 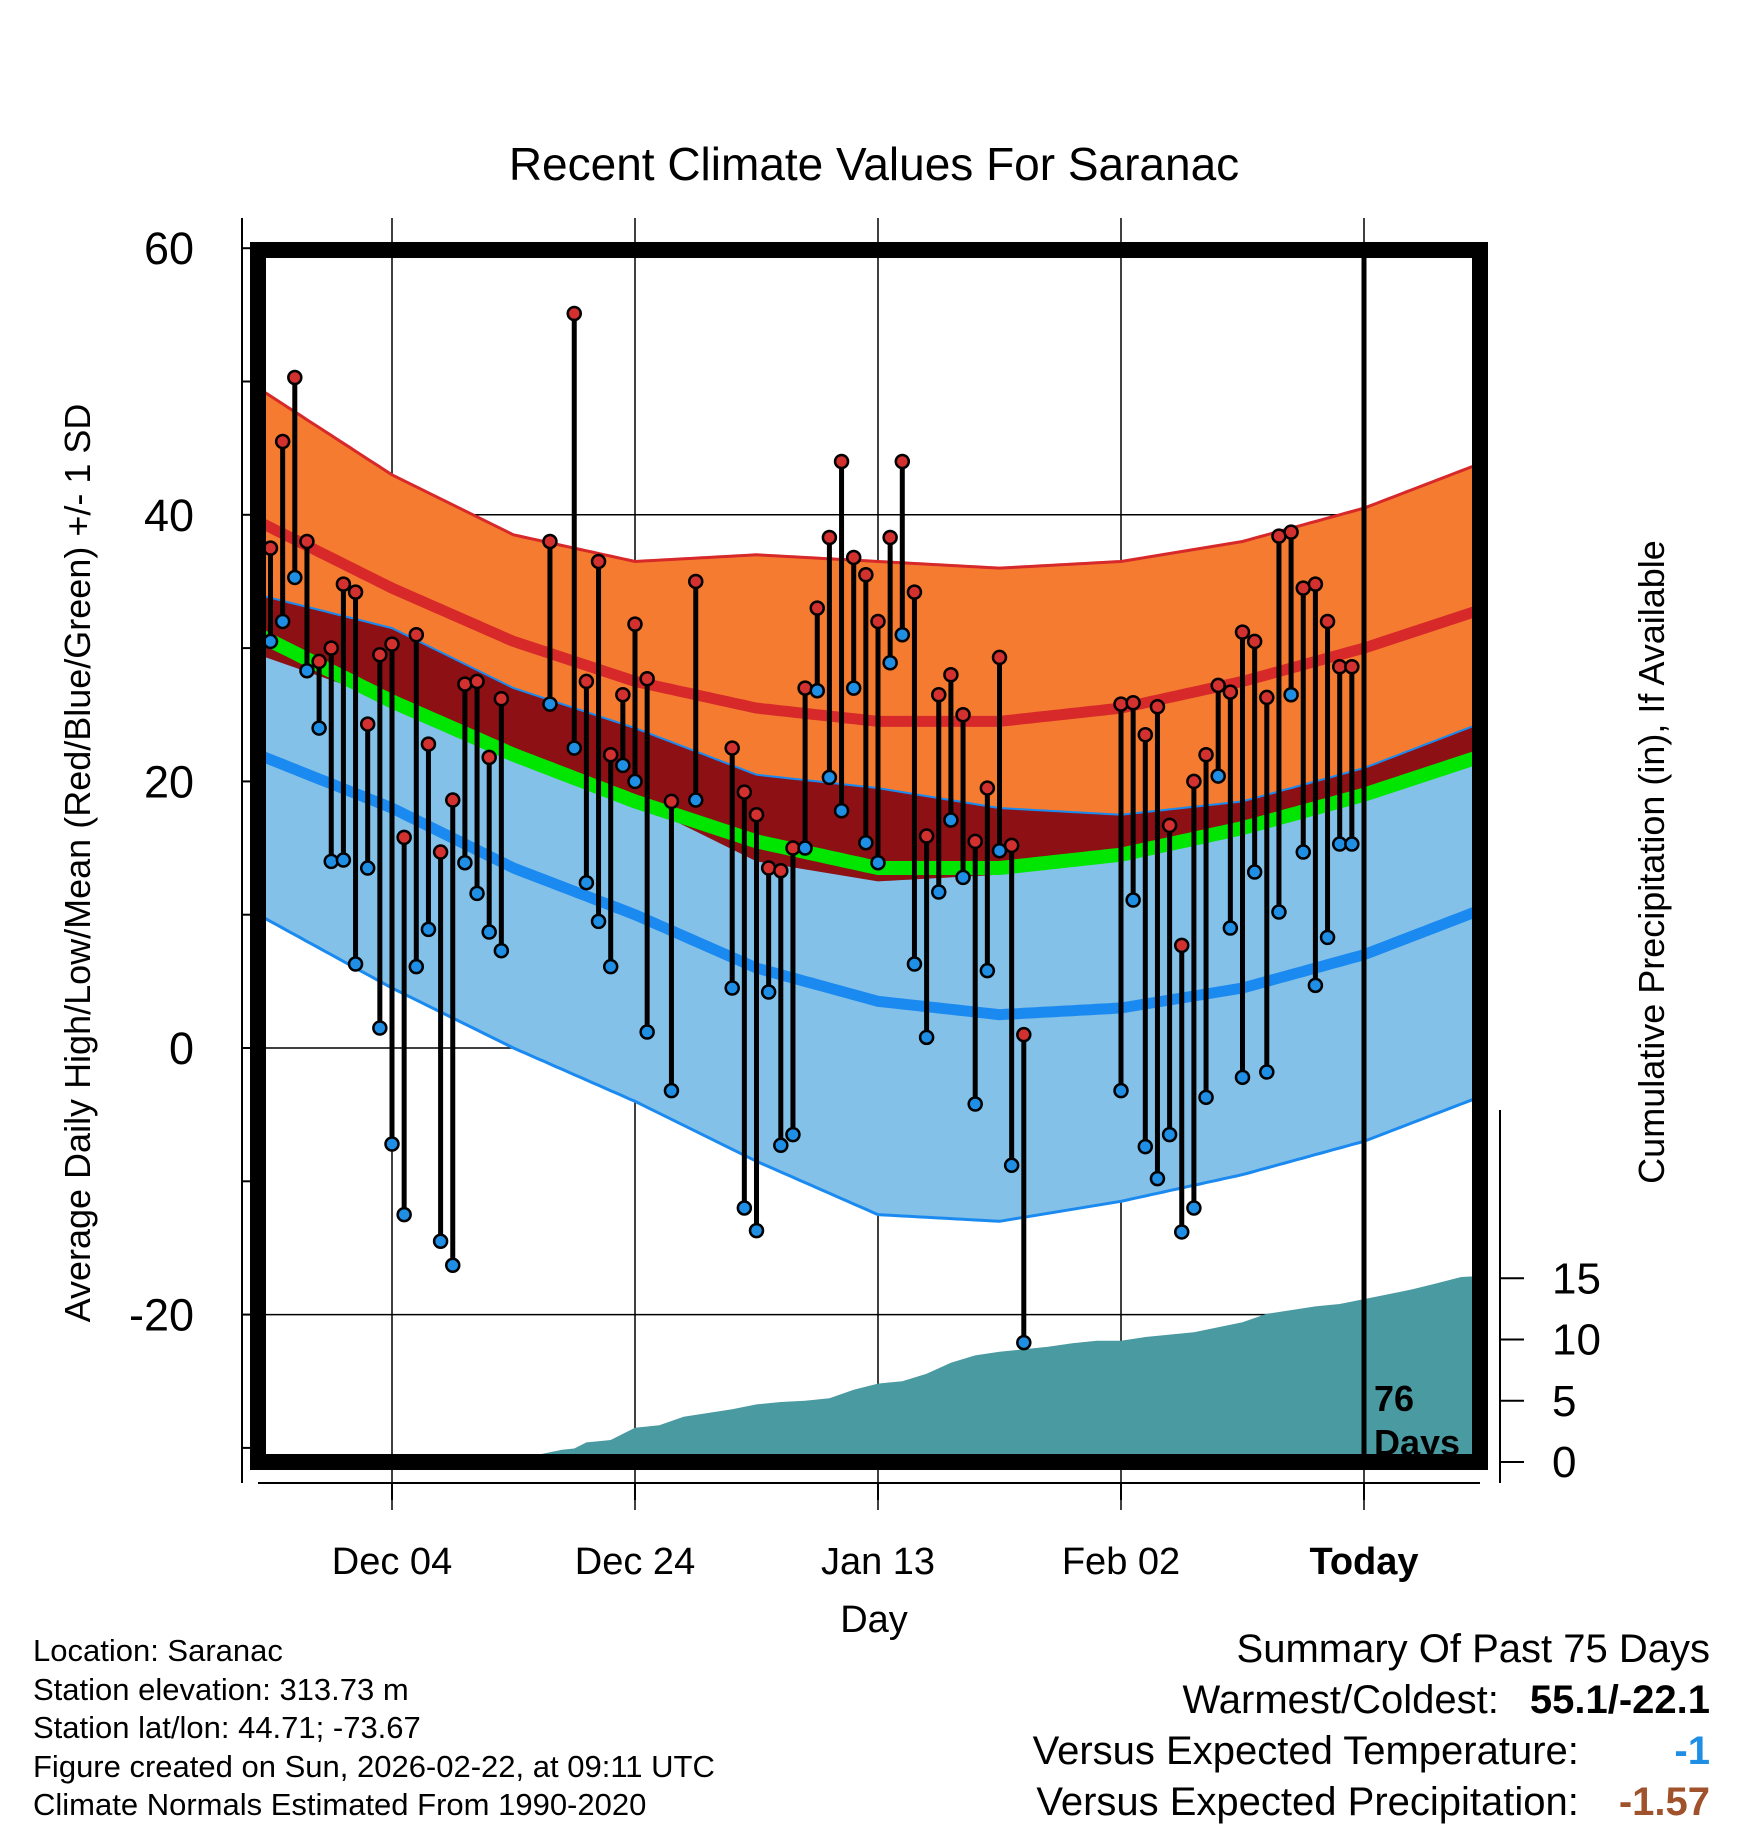 I want to click on y-tick-label: 40, so click(x=169, y=515).